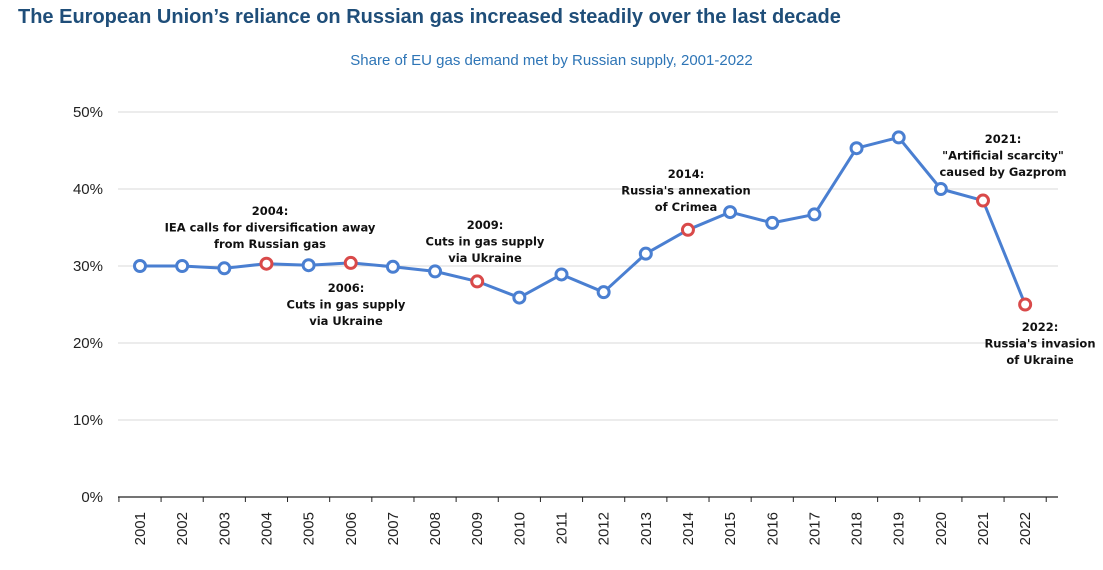 Image resolution: width=1103 pixels, height=570 pixels. What do you see at coordinates (266, 263) in the screenshot?
I see `event-point-2004` at bounding box center [266, 263].